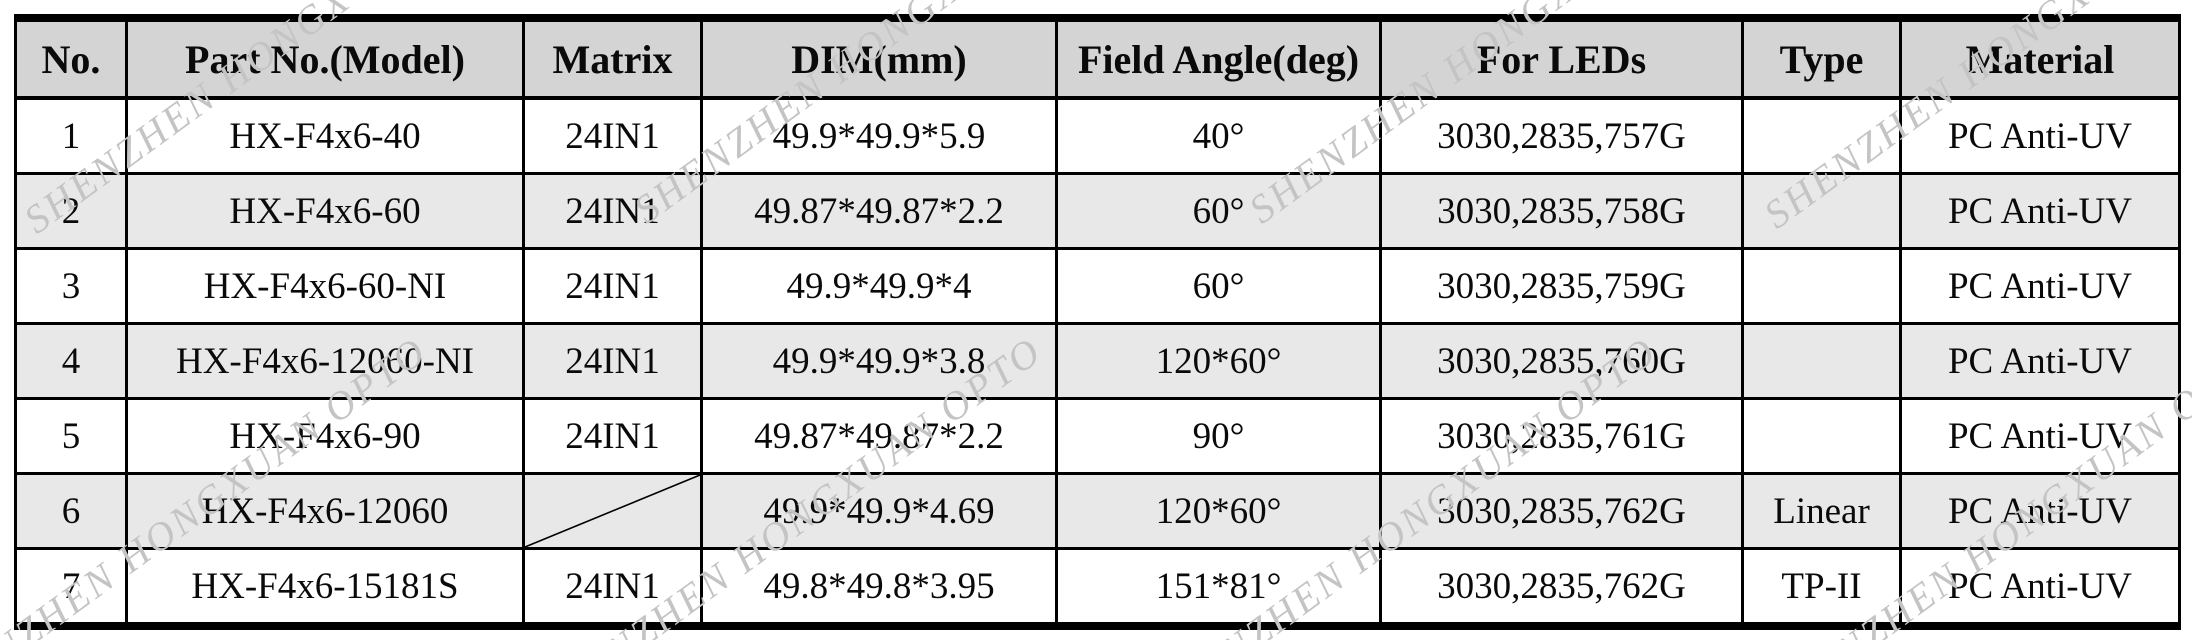 The image size is (2192, 640). What do you see at coordinates (1561, 58) in the screenshot?
I see `column-header-for-leds: For LEDs` at bounding box center [1561, 58].